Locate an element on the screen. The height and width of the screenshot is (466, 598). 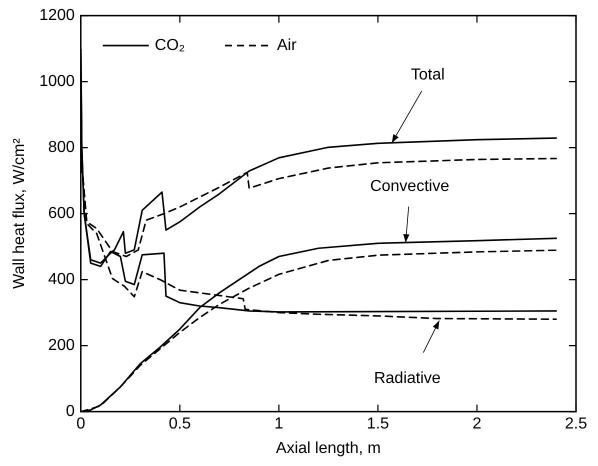
y-axis-title: Wall heat flux, W/cm² is located at coordinates (19, 213).